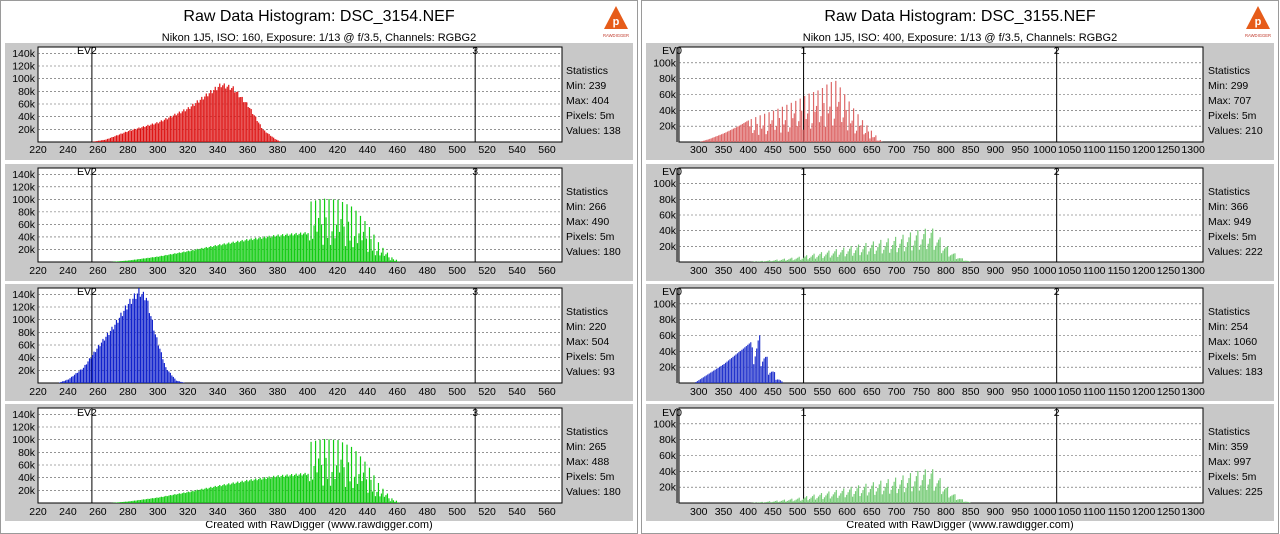  I want to click on panel-title: Raw Data Histogram: DSC_3154.NEF, so click(319, 16).